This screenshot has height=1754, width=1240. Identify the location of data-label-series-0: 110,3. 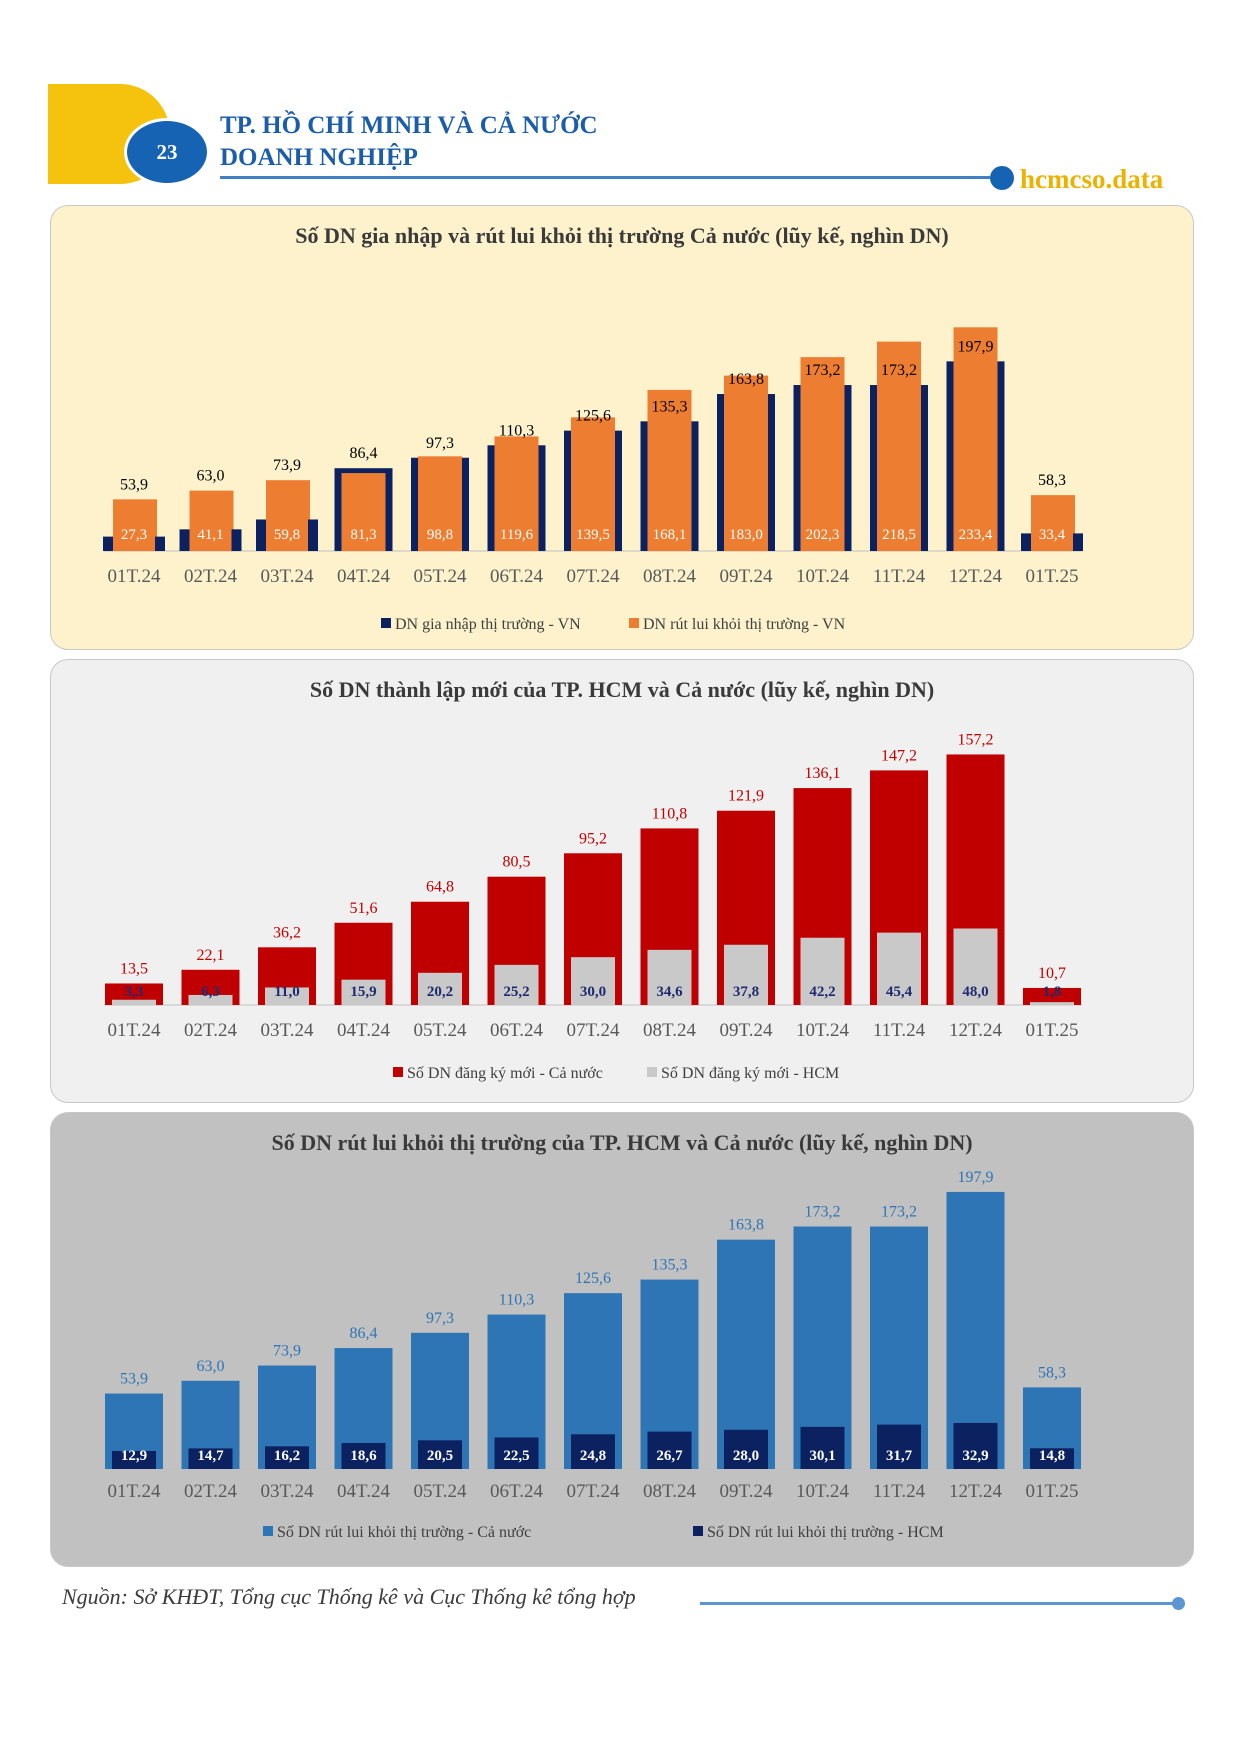
(516, 1300).